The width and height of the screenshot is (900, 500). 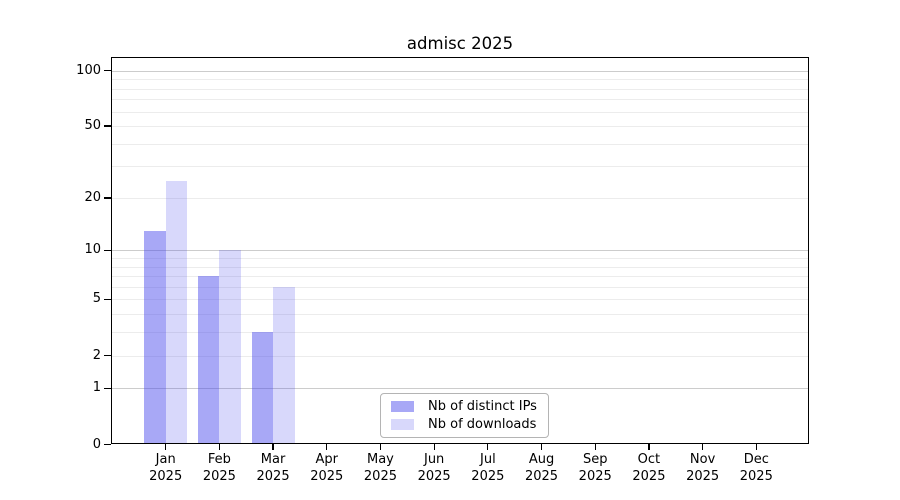 I want to click on y-tick-label: 2, so click(x=96, y=355).